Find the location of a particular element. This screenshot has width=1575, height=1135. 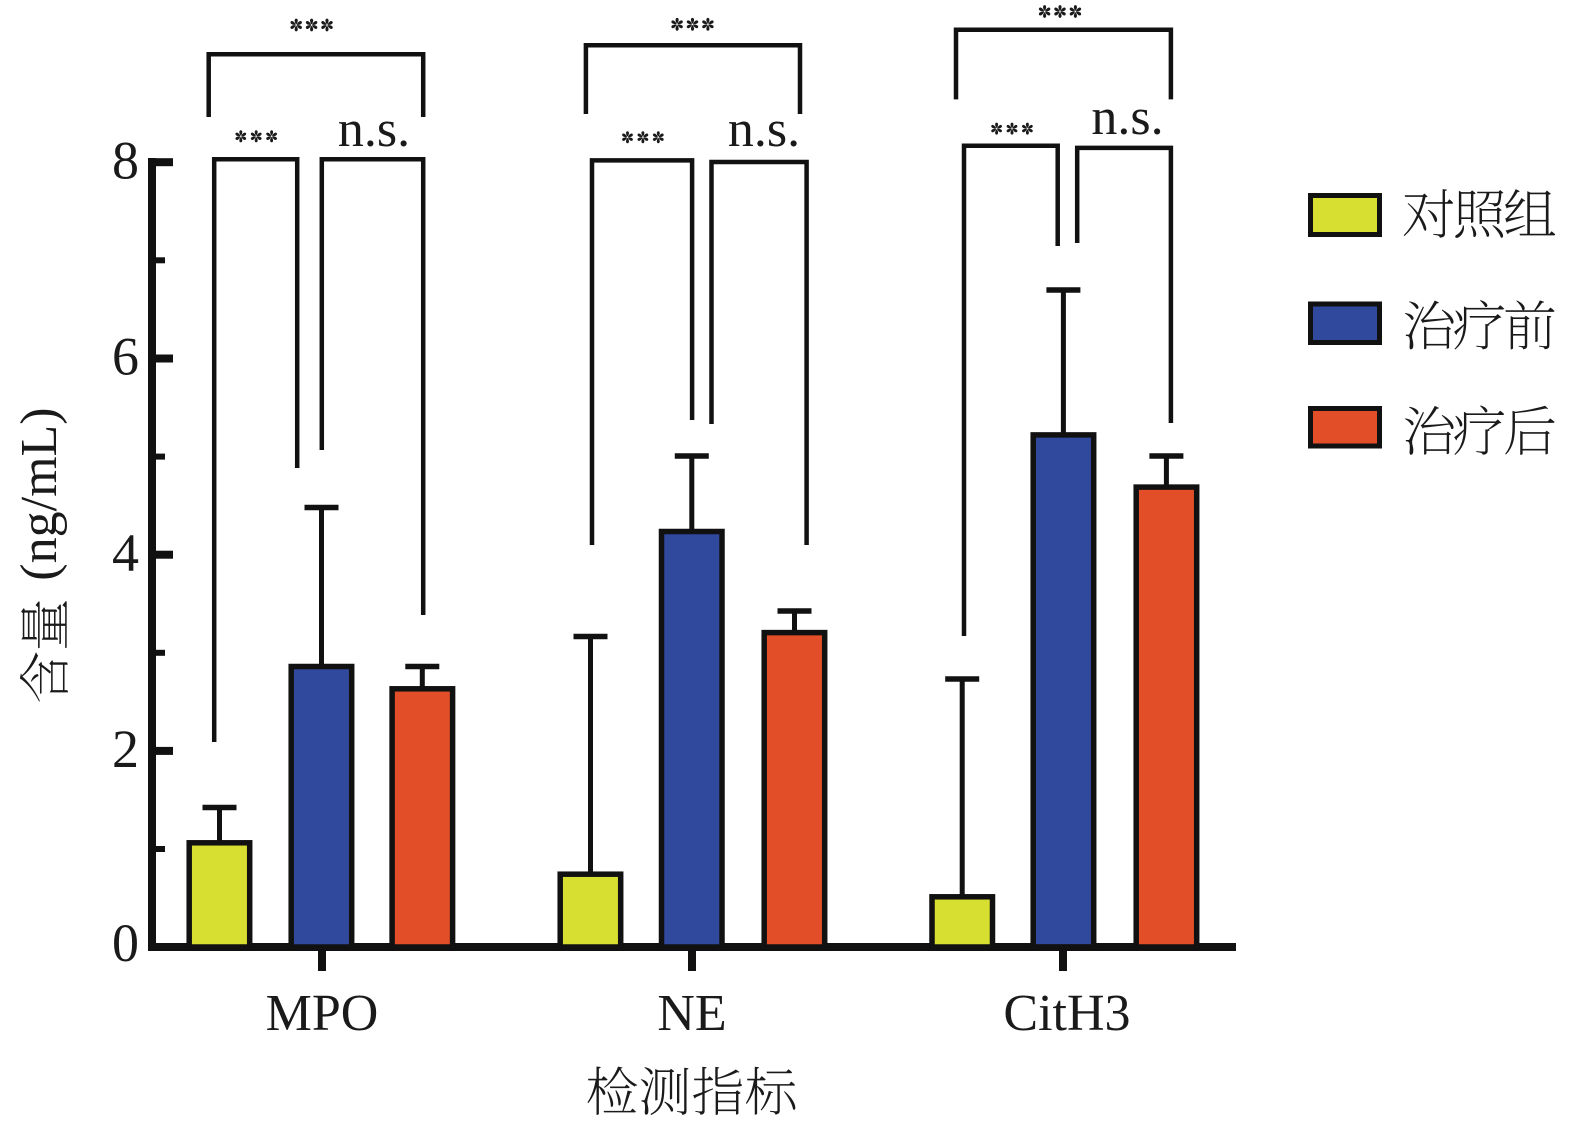

svg-text: 0 is located at coordinates (125, 943).